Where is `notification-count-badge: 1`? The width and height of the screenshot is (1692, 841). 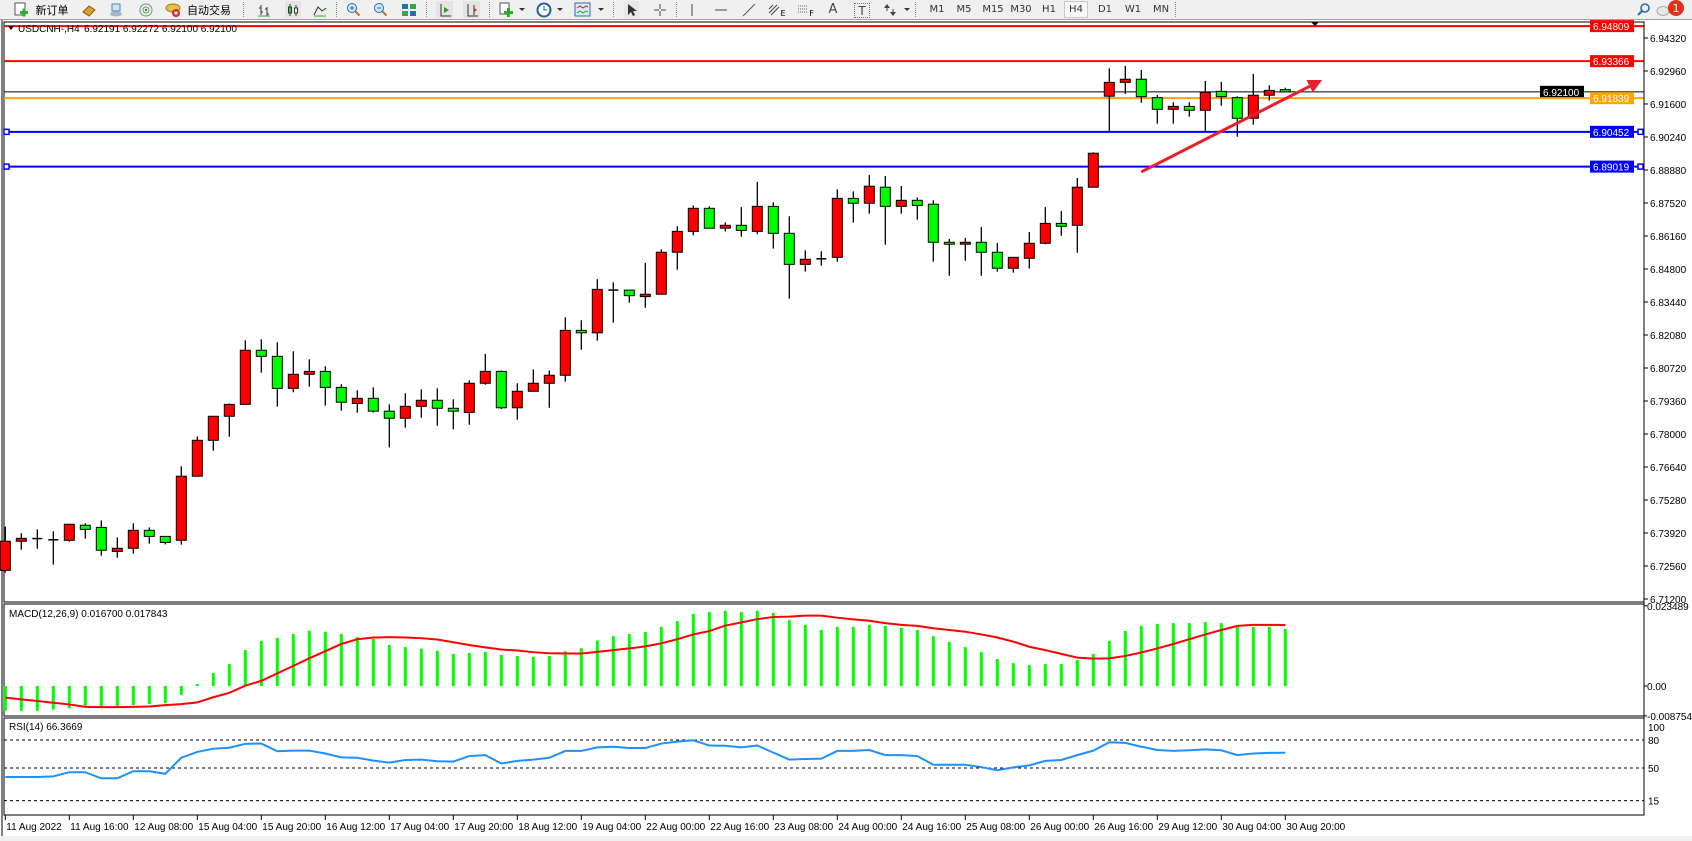 notification-count-badge: 1 is located at coordinates (1676, 8).